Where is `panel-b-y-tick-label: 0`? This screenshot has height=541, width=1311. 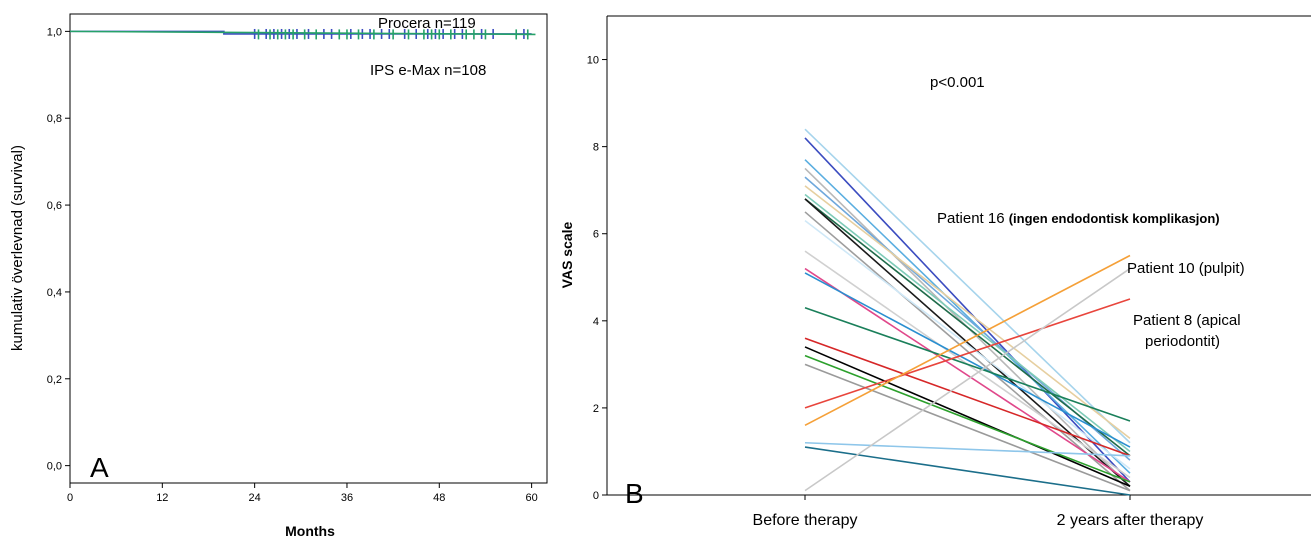
panel-b-y-tick-label: 0 is located at coordinates (596, 496).